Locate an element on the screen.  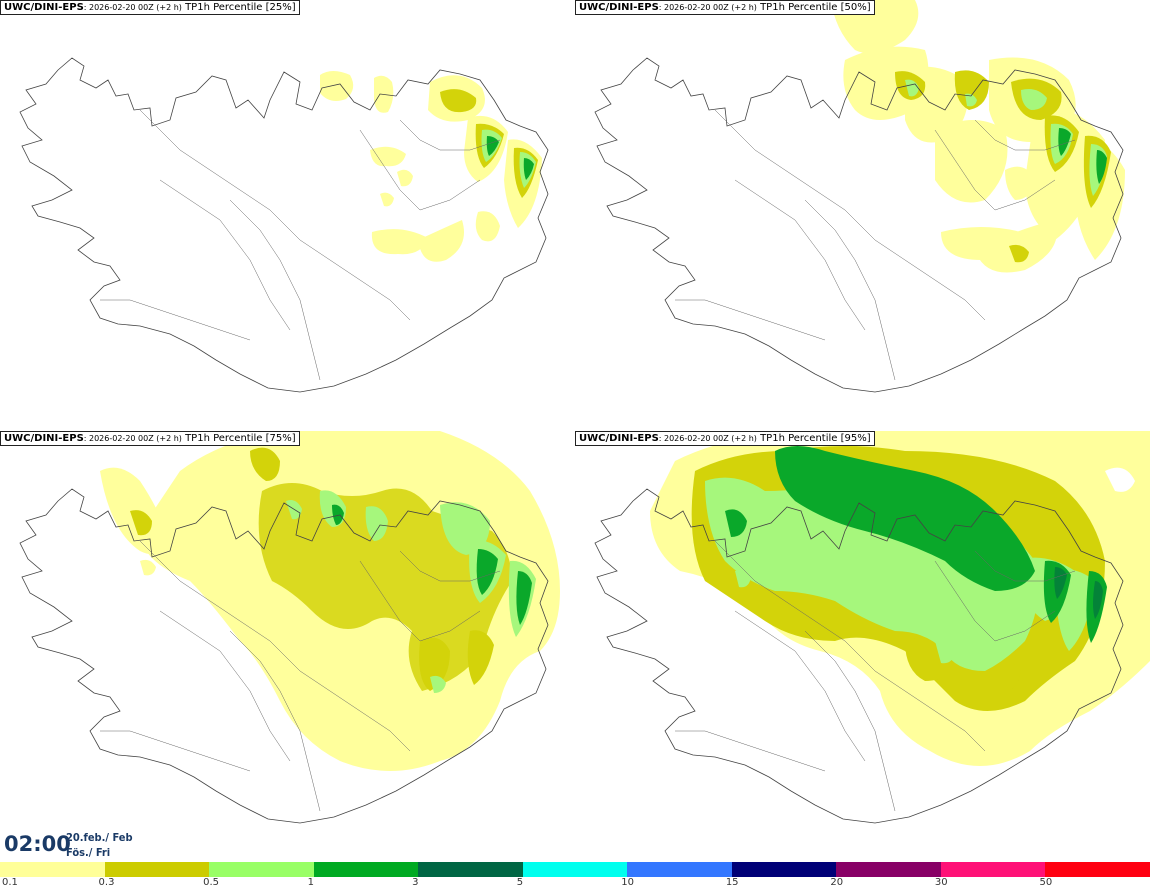
valid-day-text: Fös./ Fri is located at coordinates (88, 852).